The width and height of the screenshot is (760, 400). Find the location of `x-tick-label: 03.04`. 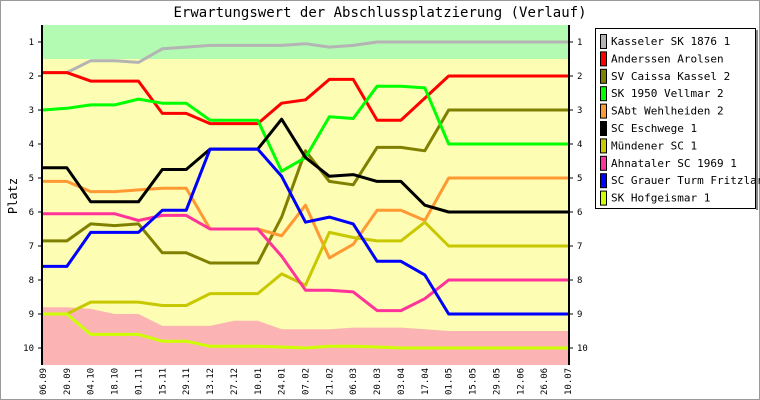

x-tick-label: 03.04 is located at coordinates (402, 381).